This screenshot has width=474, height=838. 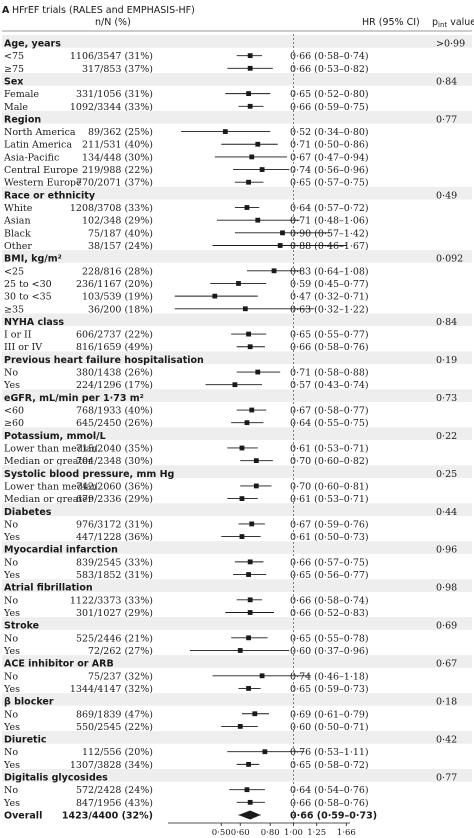 What do you see at coordinates (329, 638) in the screenshot?
I see `hr-ci-text: 0·65 (0·55–0·78)` at bounding box center [329, 638].